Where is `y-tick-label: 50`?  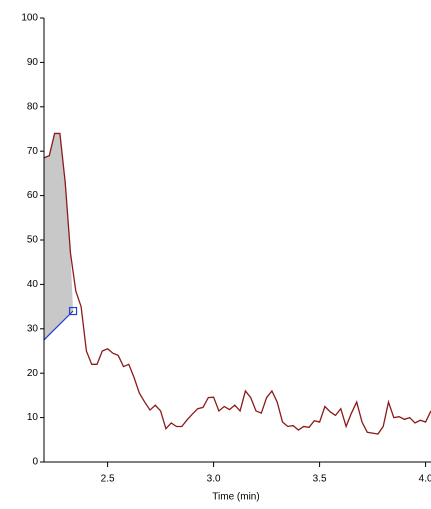 y-tick-label: 50 is located at coordinates (33, 240).